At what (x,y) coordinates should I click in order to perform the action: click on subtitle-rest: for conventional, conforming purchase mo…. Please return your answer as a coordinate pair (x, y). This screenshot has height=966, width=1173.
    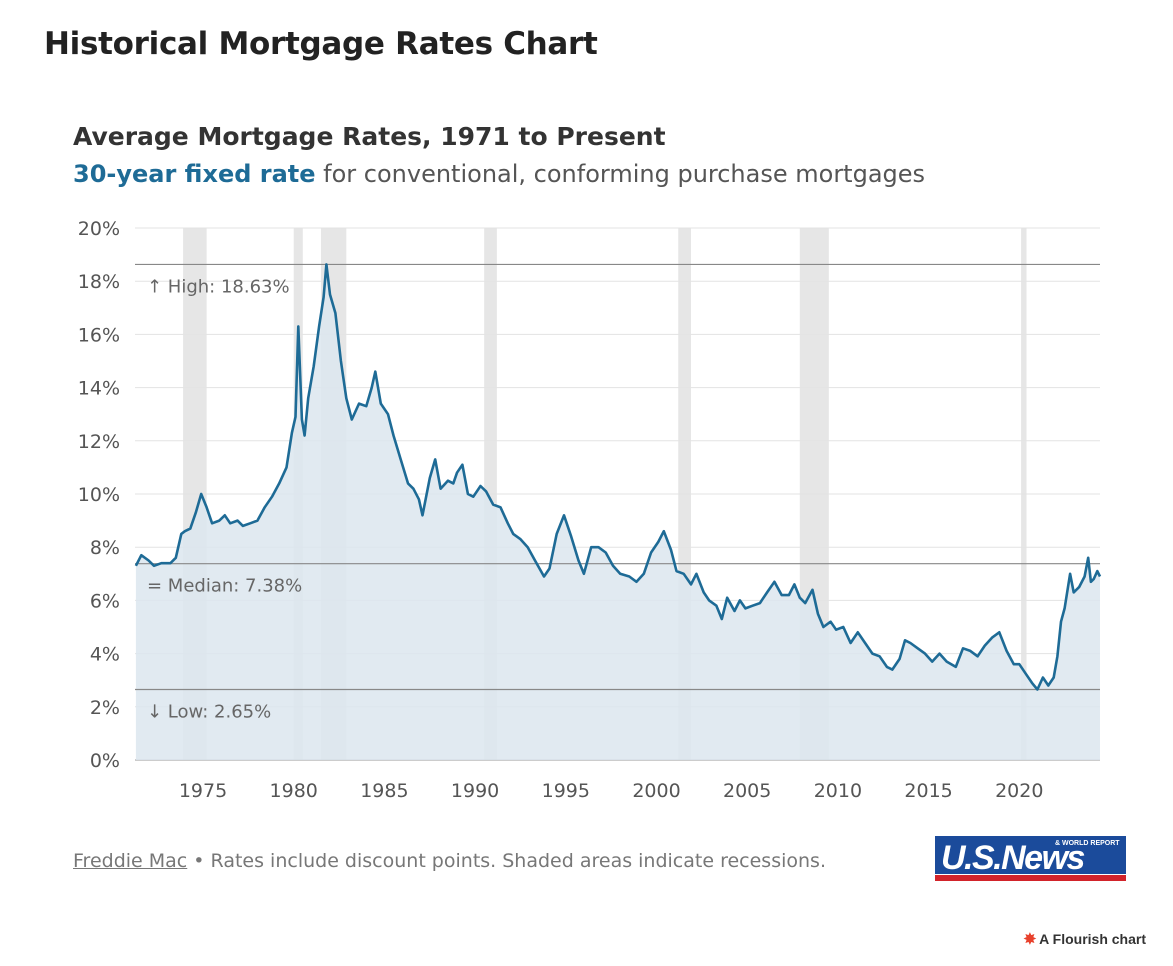
    Looking at the image, I should click on (620, 174).